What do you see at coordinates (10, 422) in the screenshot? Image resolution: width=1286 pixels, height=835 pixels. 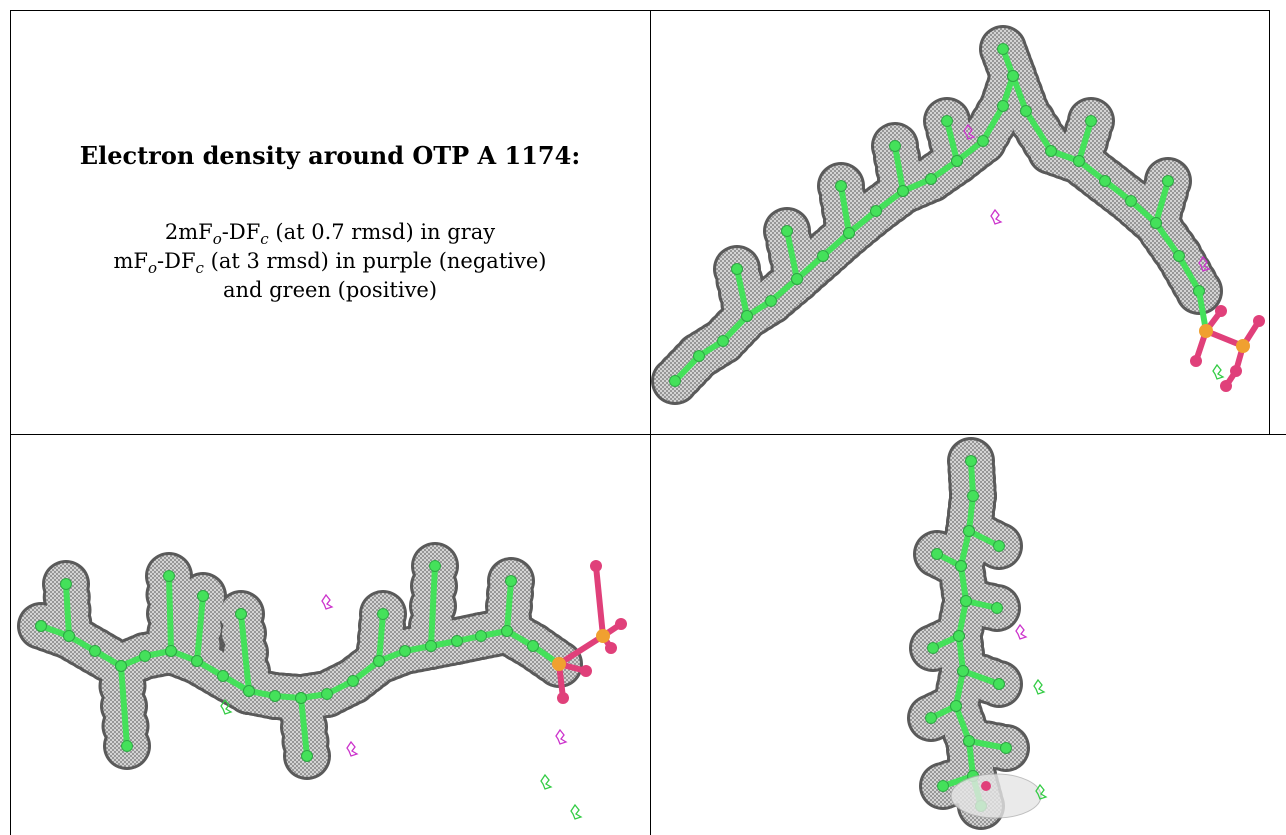 I see `table-left-border` at bounding box center [10, 422].